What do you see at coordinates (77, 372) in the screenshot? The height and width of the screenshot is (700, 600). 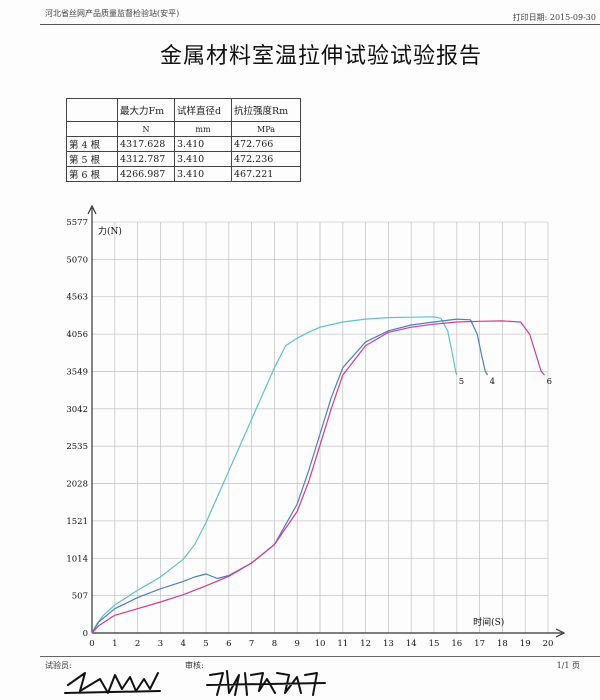 I see `y-tick-label: 3549` at bounding box center [77, 372].